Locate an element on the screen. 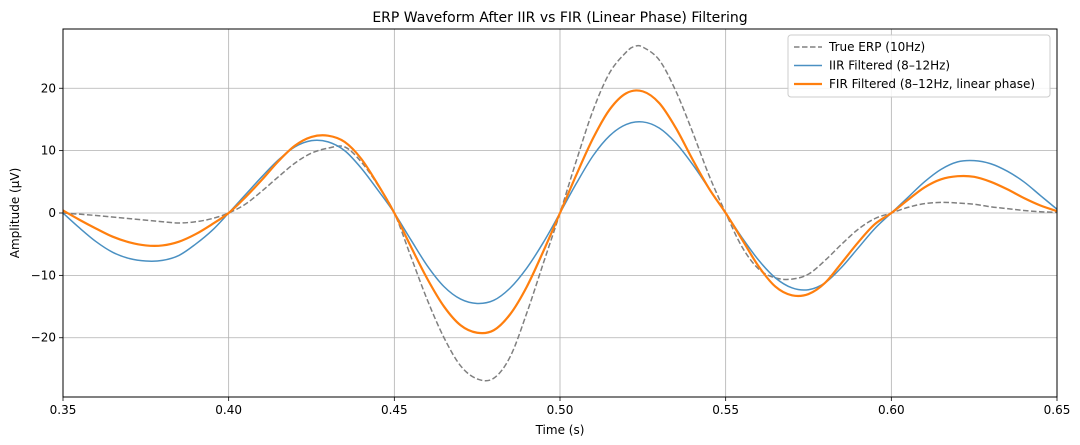  x-tick-label: 0.35 is located at coordinates (63, 410).